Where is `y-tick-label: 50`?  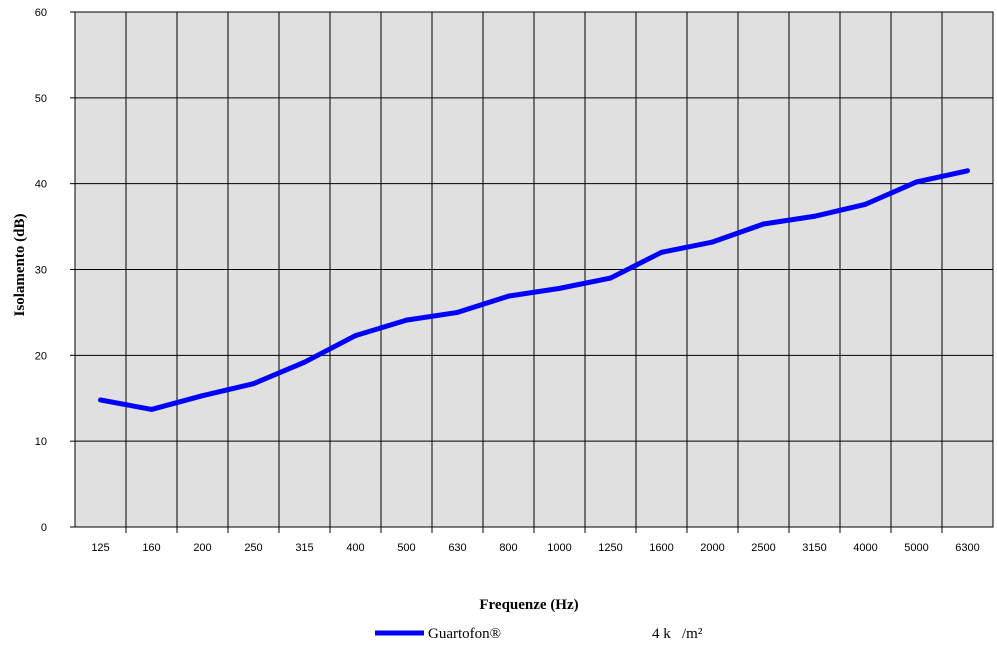 y-tick-label: 50 is located at coordinates (41, 99).